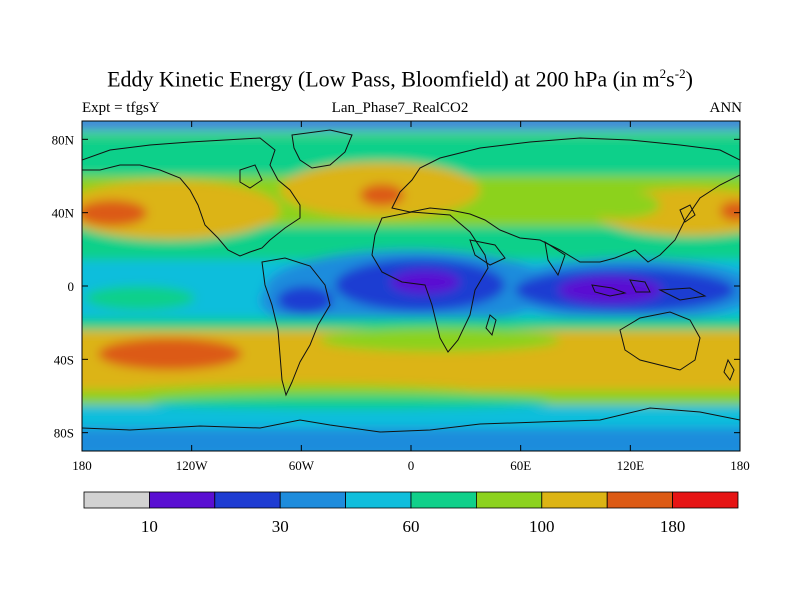 Image resolution: width=800 pixels, height=600 pixels. What do you see at coordinates (520, 465) in the screenshot?
I see `x-tick-label: 60E` at bounding box center [520, 465].